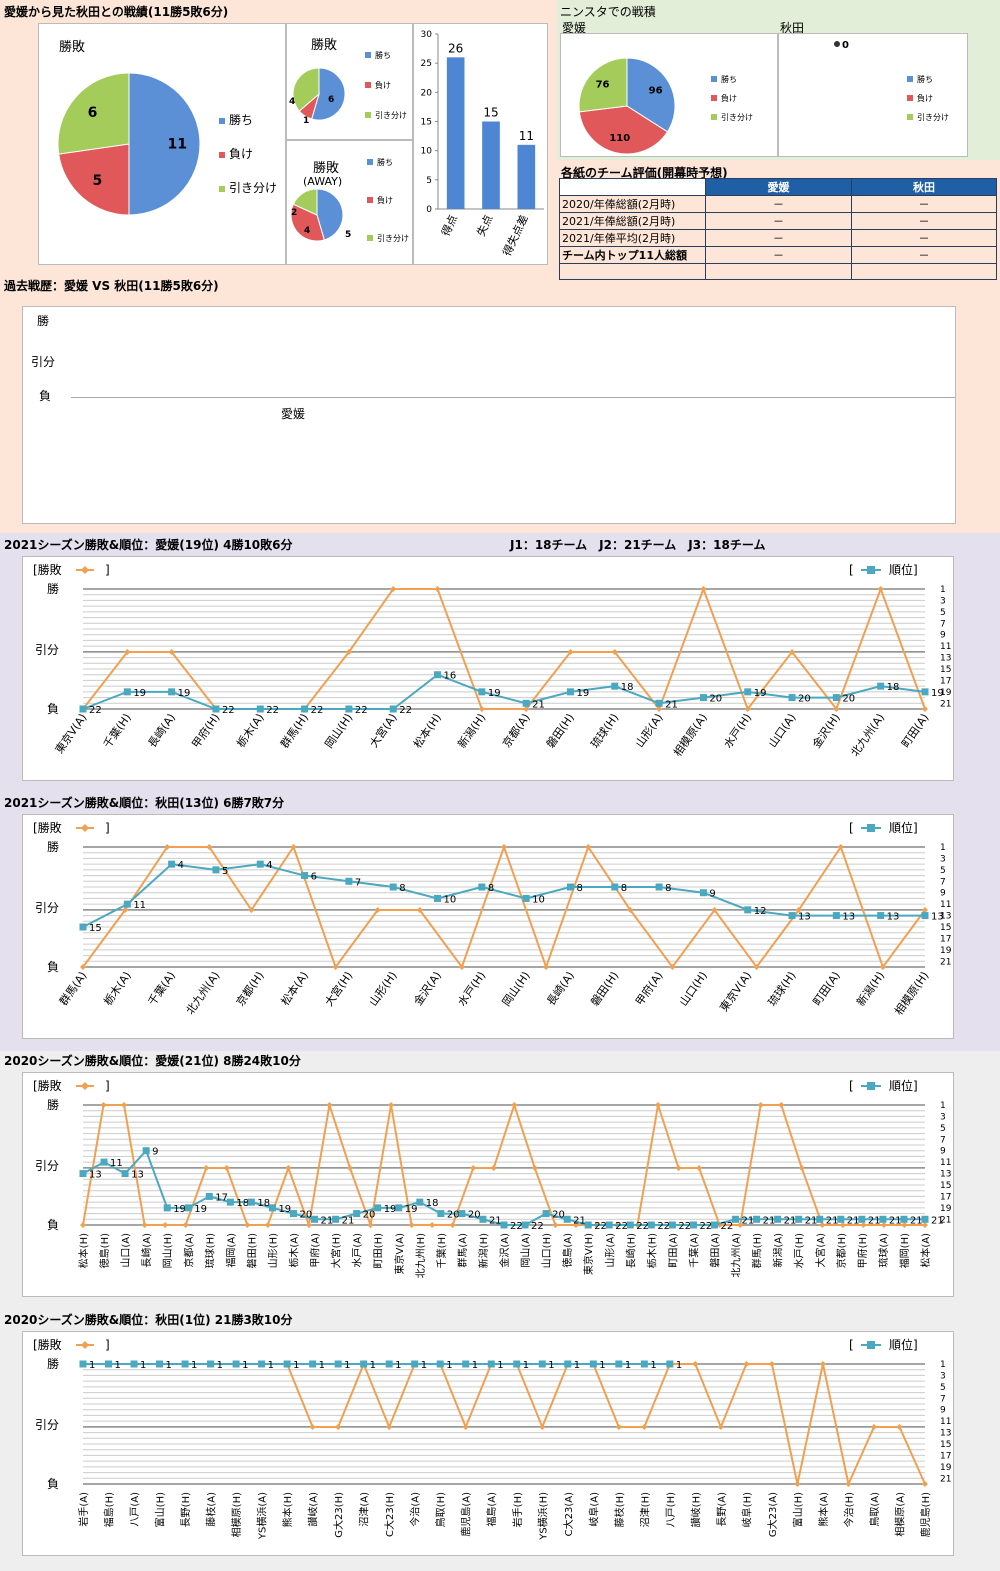 This screenshot has width=1000, height=1571. I want to click on x-category-label: 京都(A), so click(188, 1250).